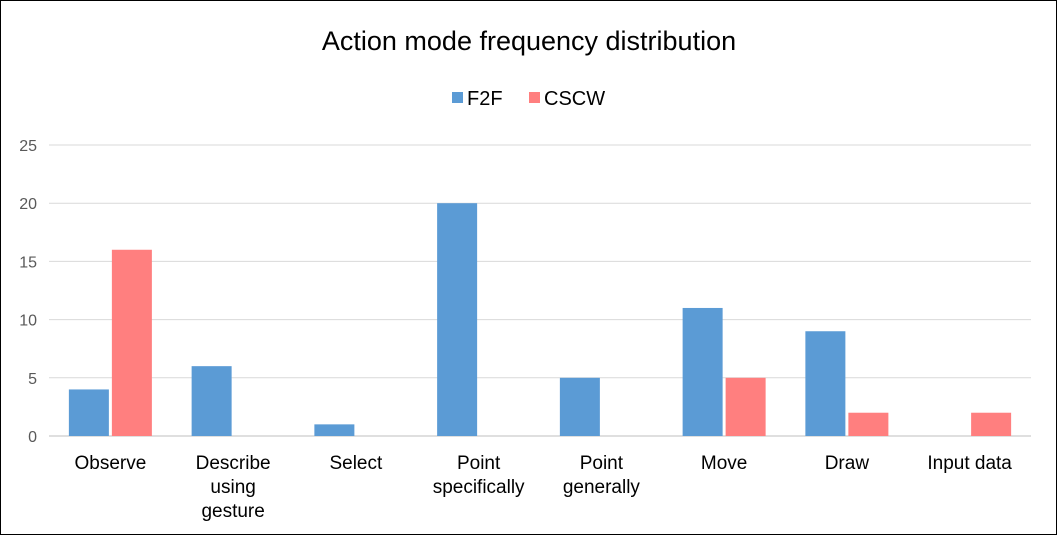 The image size is (1057, 536). I want to click on legend-label: CSCW, so click(574, 99).